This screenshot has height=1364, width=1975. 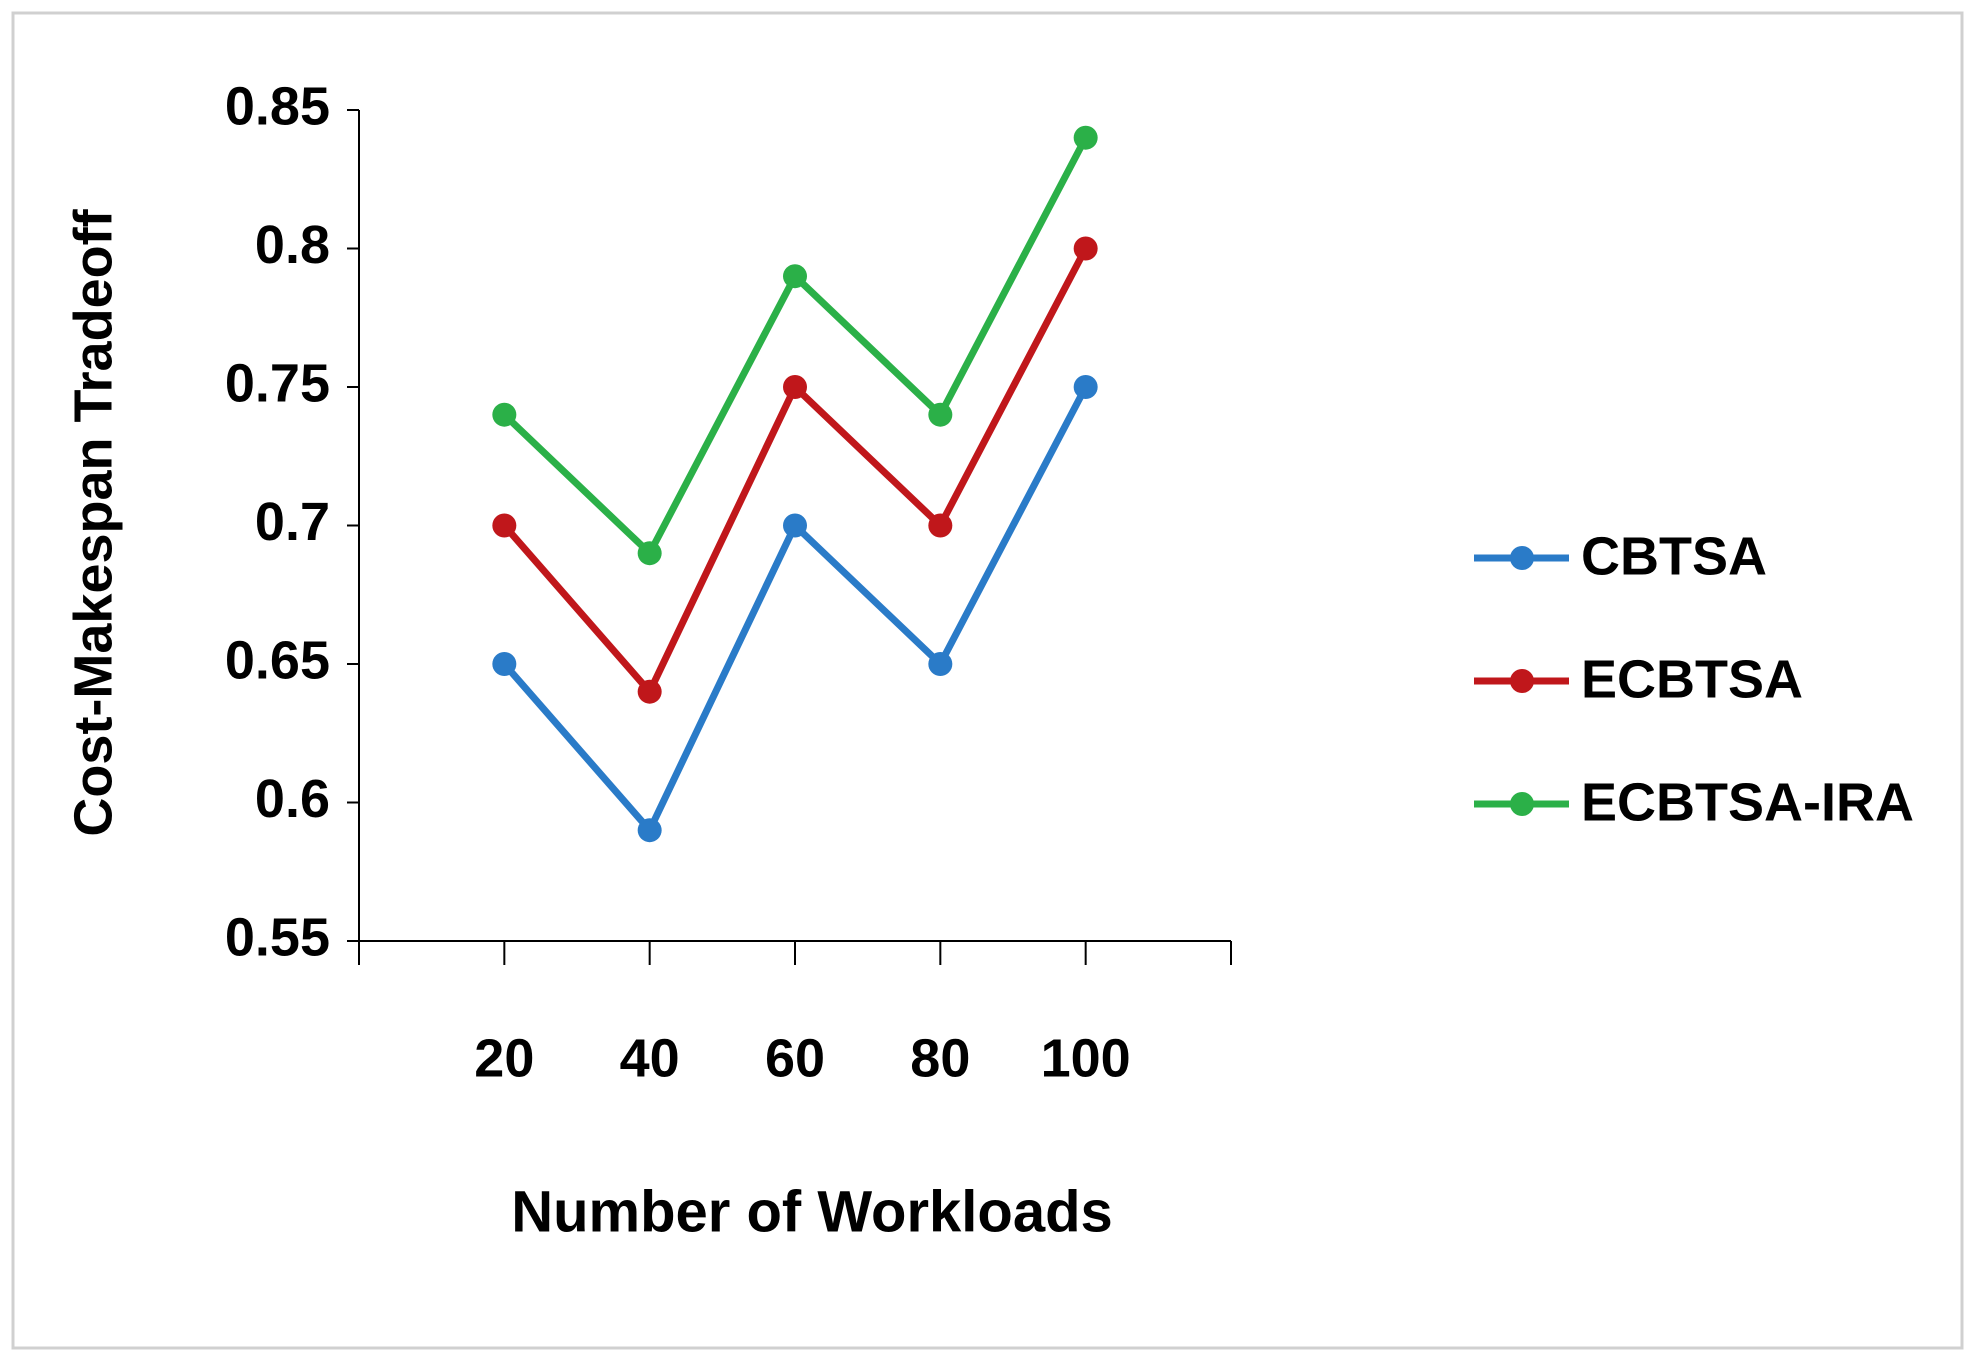 What do you see at coordinates (1086, 1058) in the screenshot?
I see `x-tick-label: 100` at bounding box center [1086, 1058].